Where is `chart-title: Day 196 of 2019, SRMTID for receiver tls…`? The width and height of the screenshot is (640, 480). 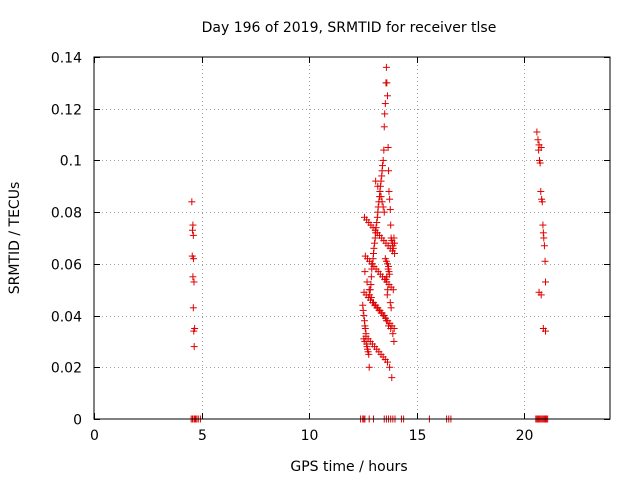 chart-title: Day 196 of 2019, SRMTID for receiver tls… is located at coordinates (349, 28).